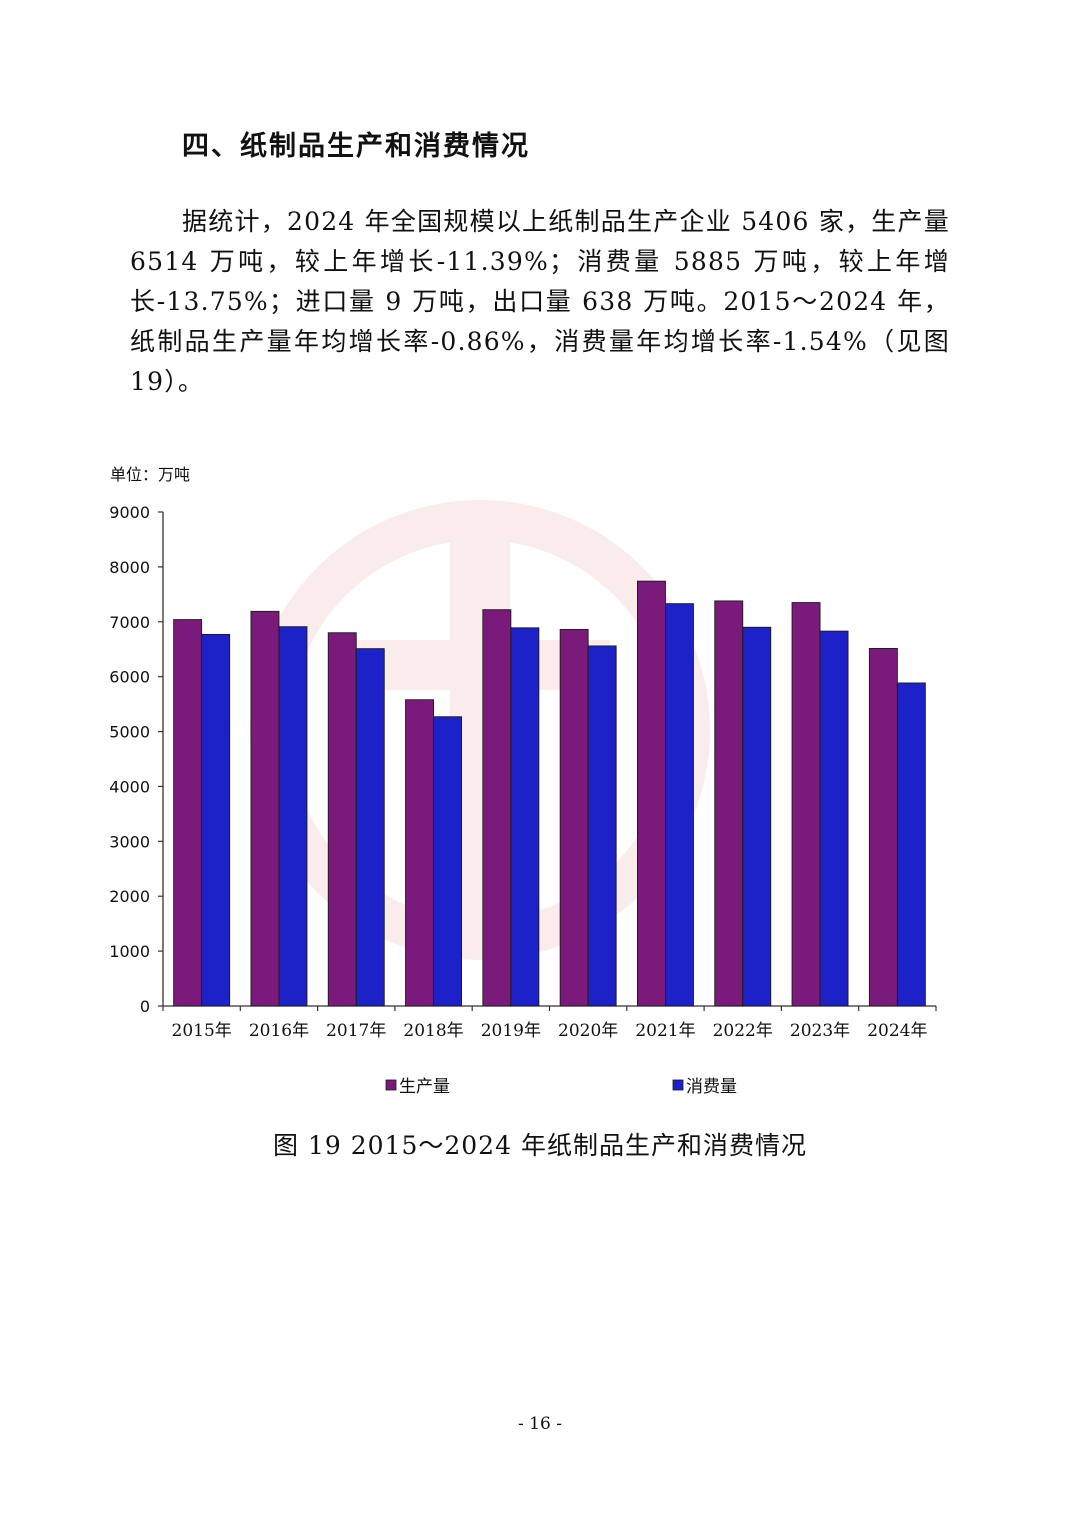 This screenshot has width=1080, height=1527. Describe the element at coordinates (356, 1031) in the screenshot. I see `x-tick-label: 2017年` at that location.